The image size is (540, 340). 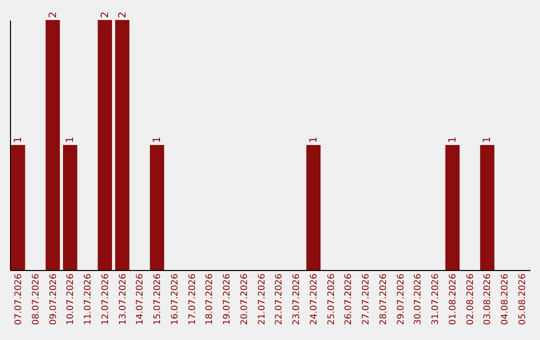 What do you see at coordinates (123, 299) in the screenshot?
I see `x-tick-label: 13.07.2026` at bounding box center [123, 299].